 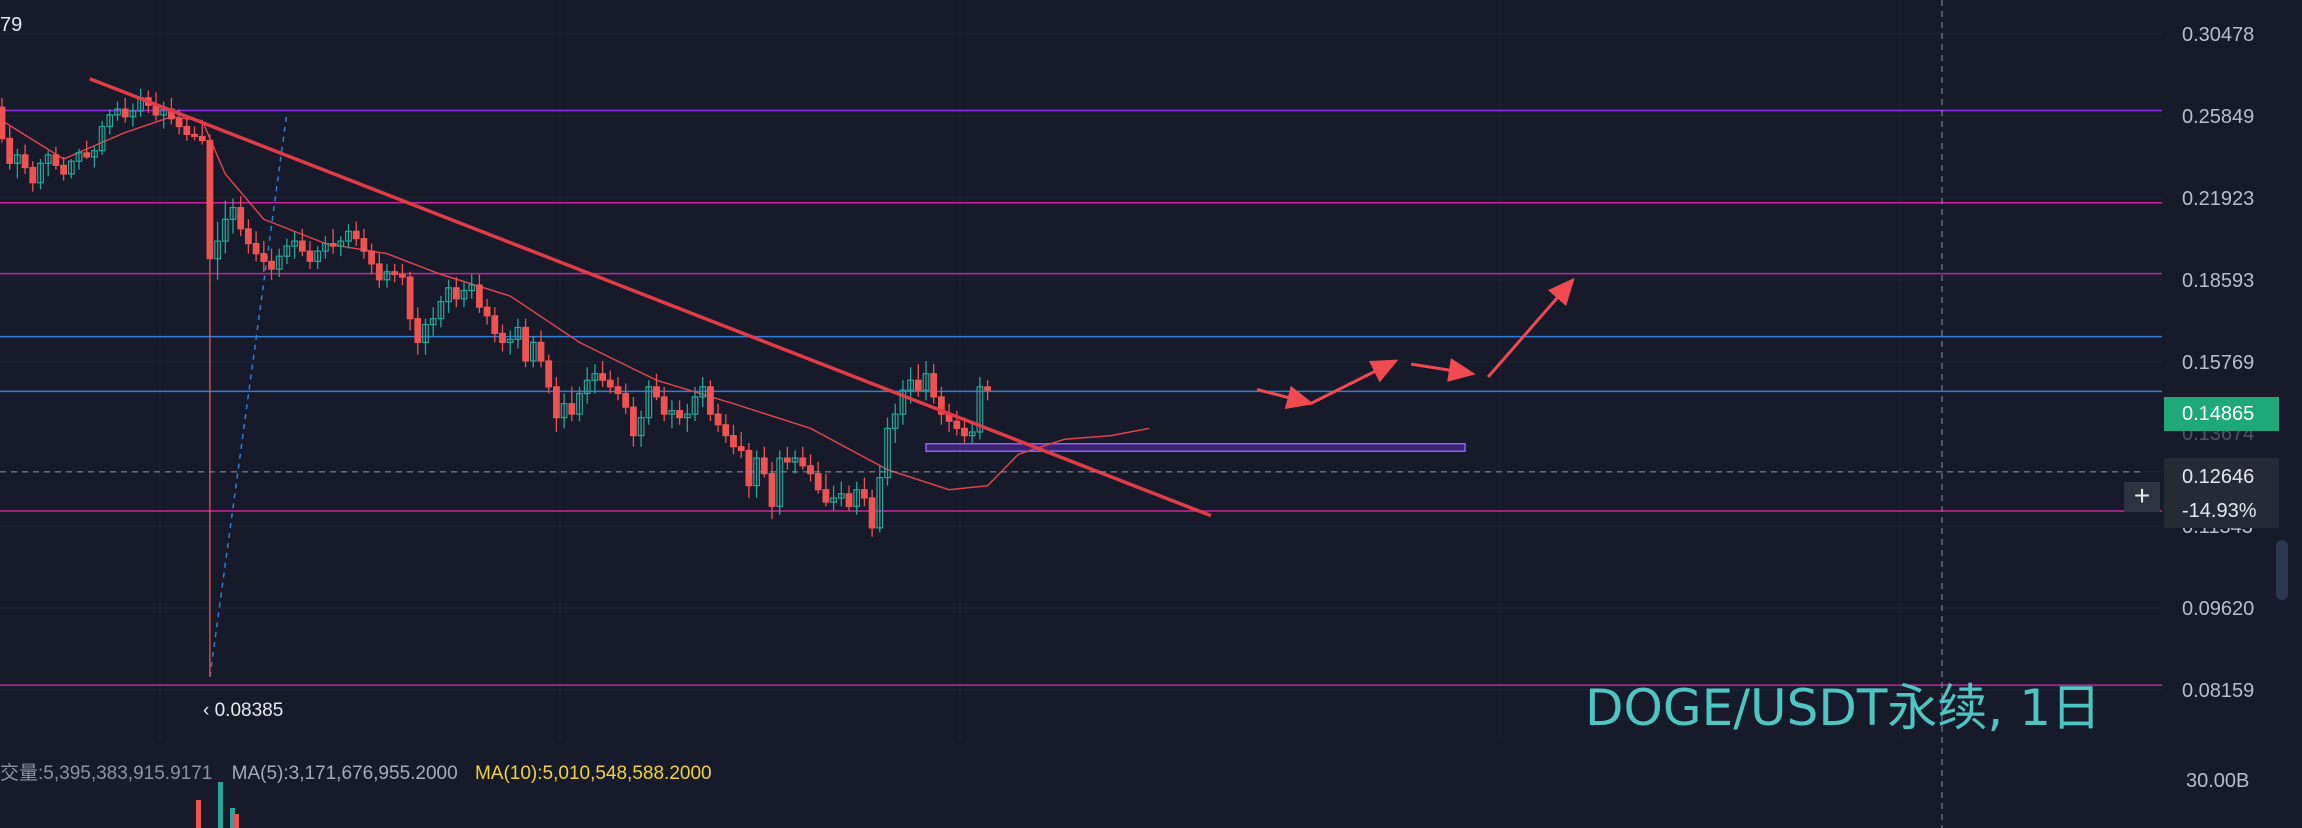 I want to click on min-price-value: 0.08385, so click(x=249, y=710).